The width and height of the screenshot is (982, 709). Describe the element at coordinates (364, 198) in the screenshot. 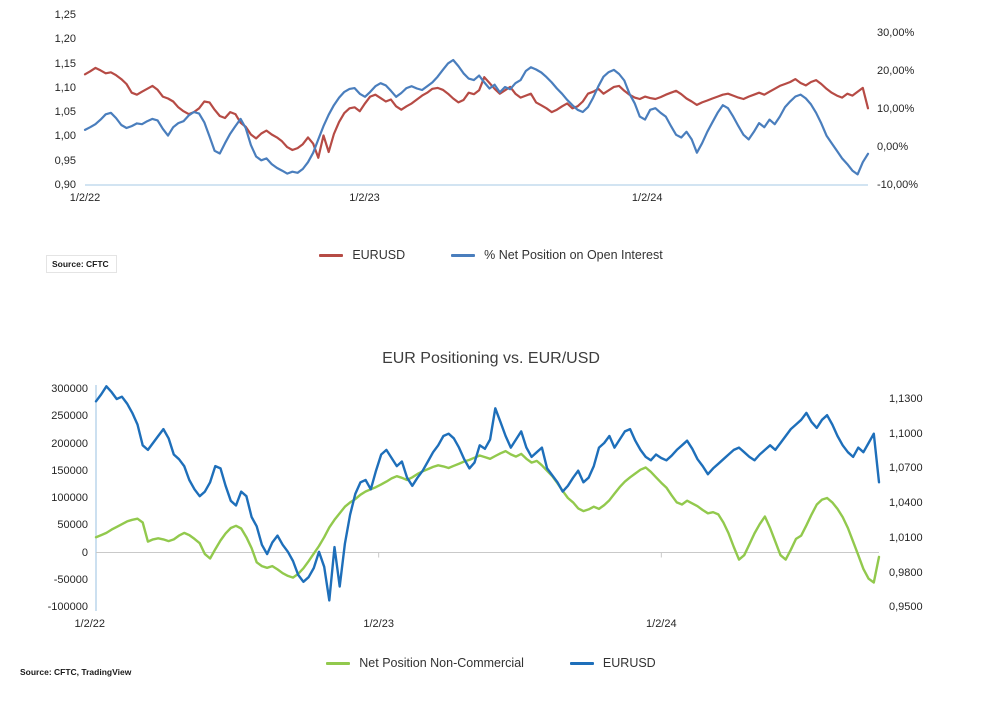

I see `top-x-axis-tick-label: 1/2/23` at that location.